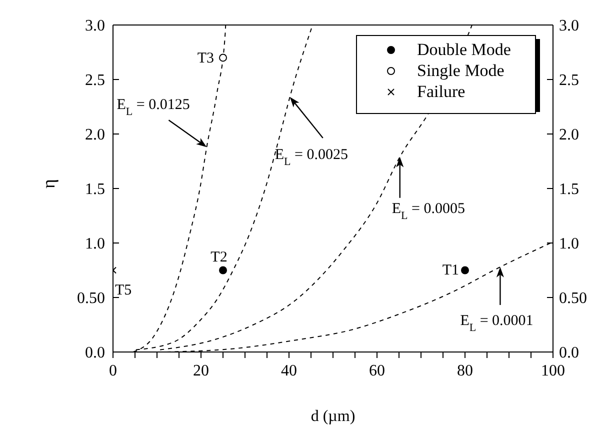 Image resolution: width=604 pixels, height=433 pixels. Describe the element at coordinates (569, 244) in the screenshot. I see `y2-tick-label: 1.0` at that location.